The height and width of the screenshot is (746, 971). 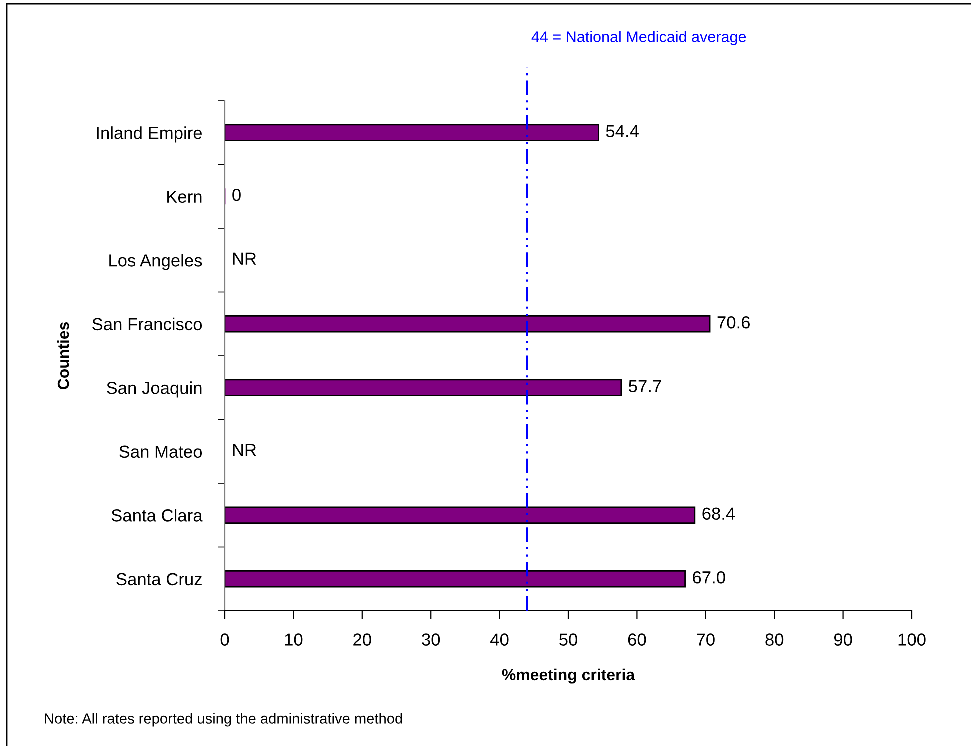 What do you see at coordinates (569, 640) in the screenshot?
I see `x-tick-label: 50` at bounding box center [569, 640].